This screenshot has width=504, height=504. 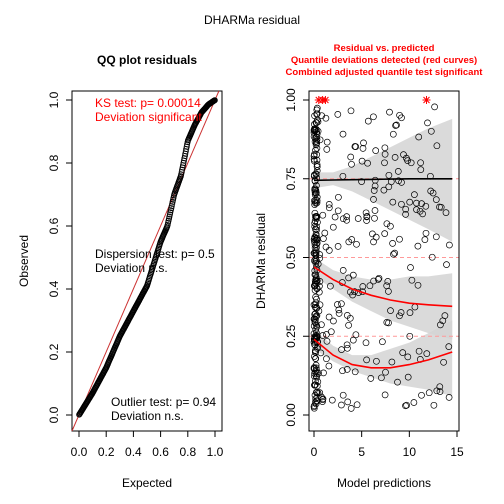 I want to click on qq-x-label: Expected, so click(x=147, y=483).